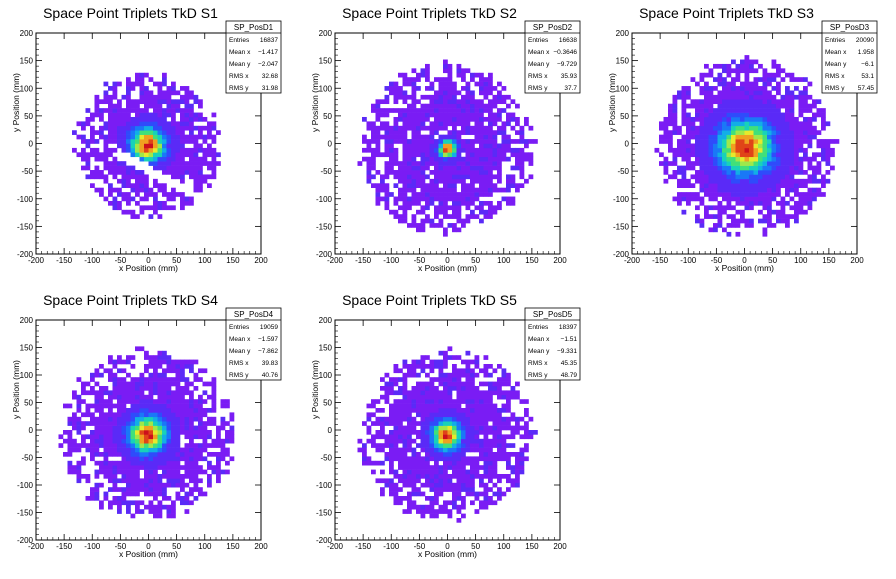  What do you see at coordinates (627, 144) in the screenshot?
I see `y-tick-label: 0` at bounding box center [627, 144].